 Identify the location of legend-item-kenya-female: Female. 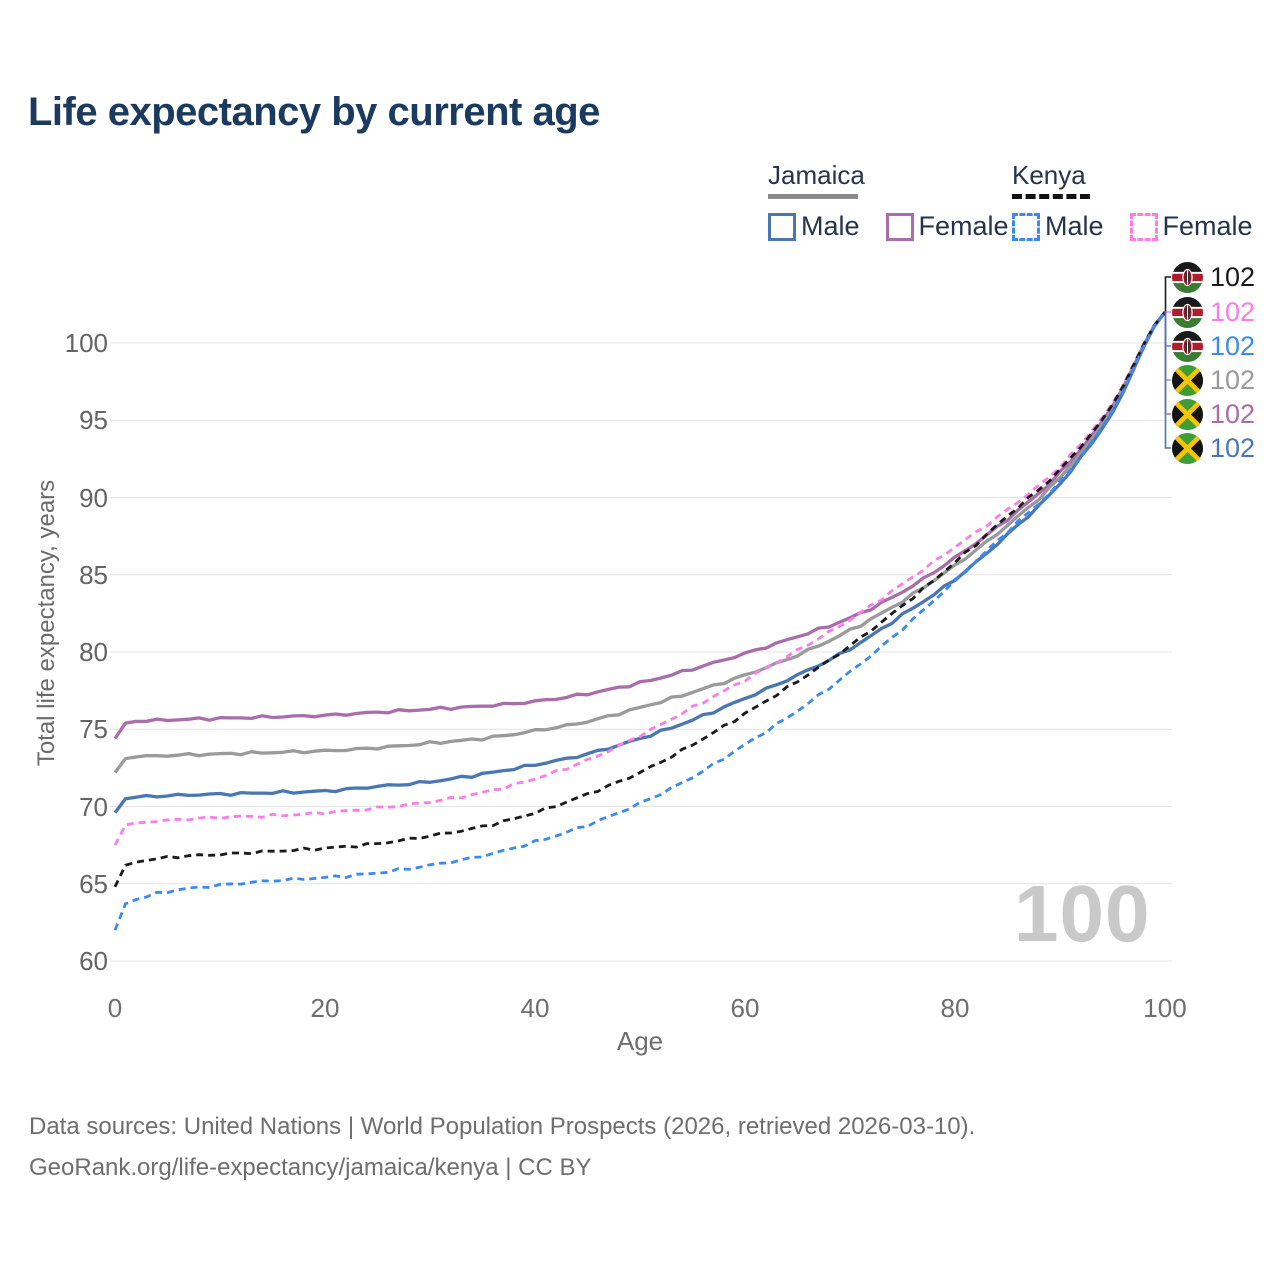
(1191, 226).